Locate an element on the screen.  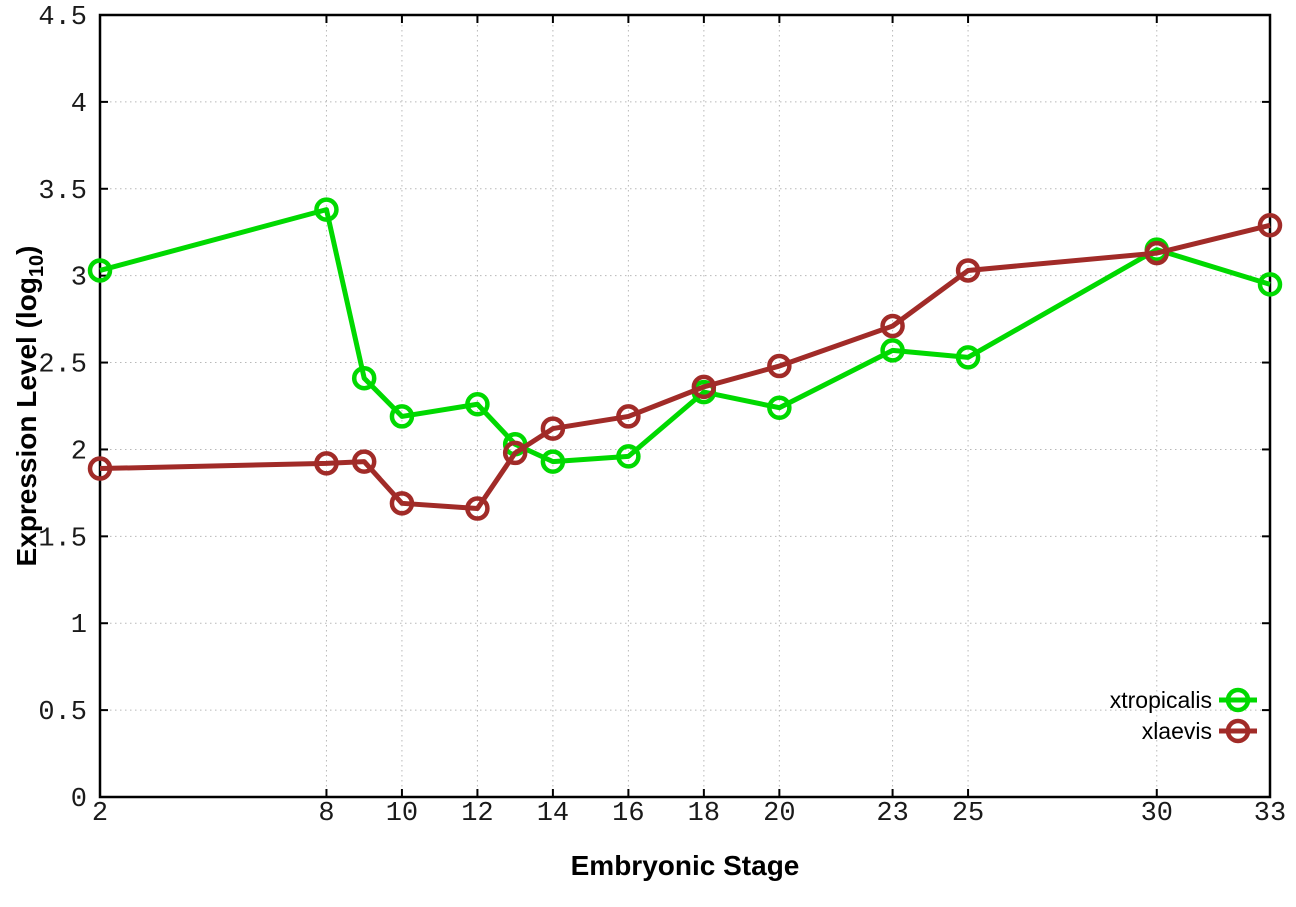
data-point-xtropicalis-stage9 is located at coordinates (364, 378).